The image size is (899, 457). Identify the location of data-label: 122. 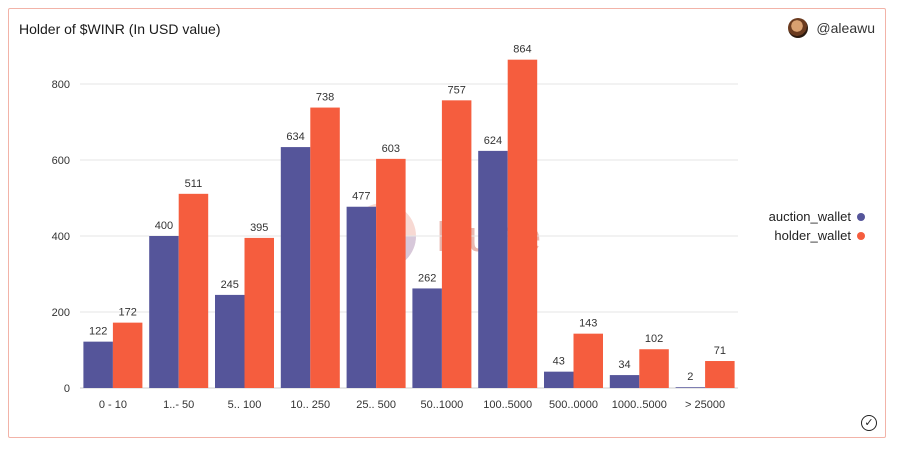
(98, 332).